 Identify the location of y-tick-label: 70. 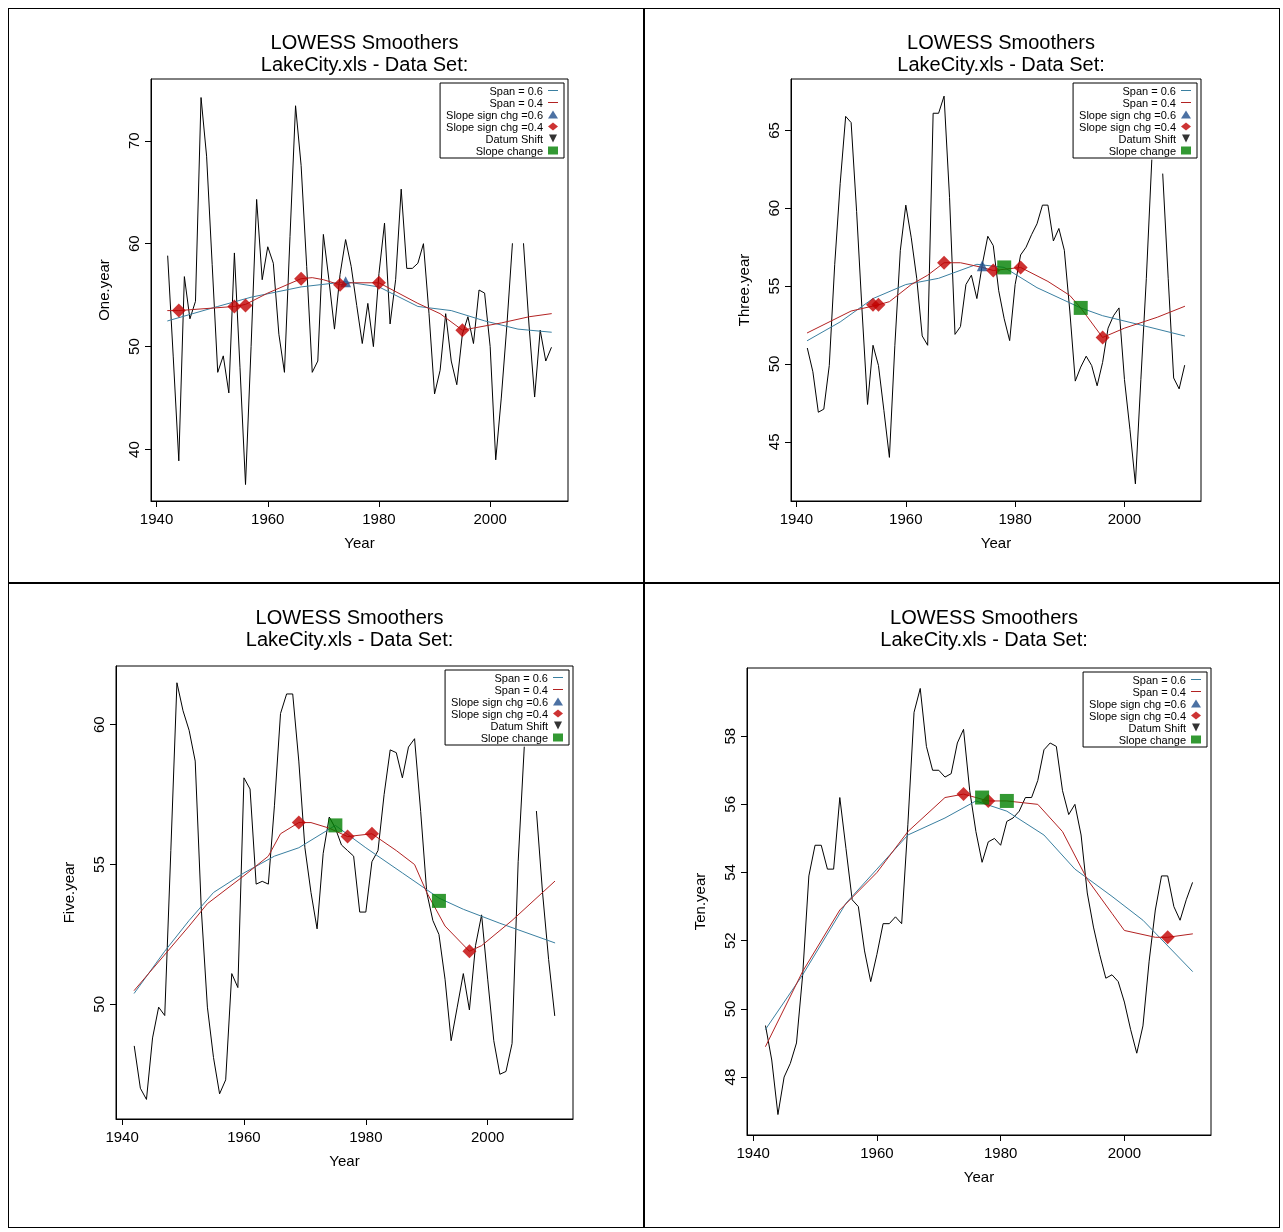
(133, 141).